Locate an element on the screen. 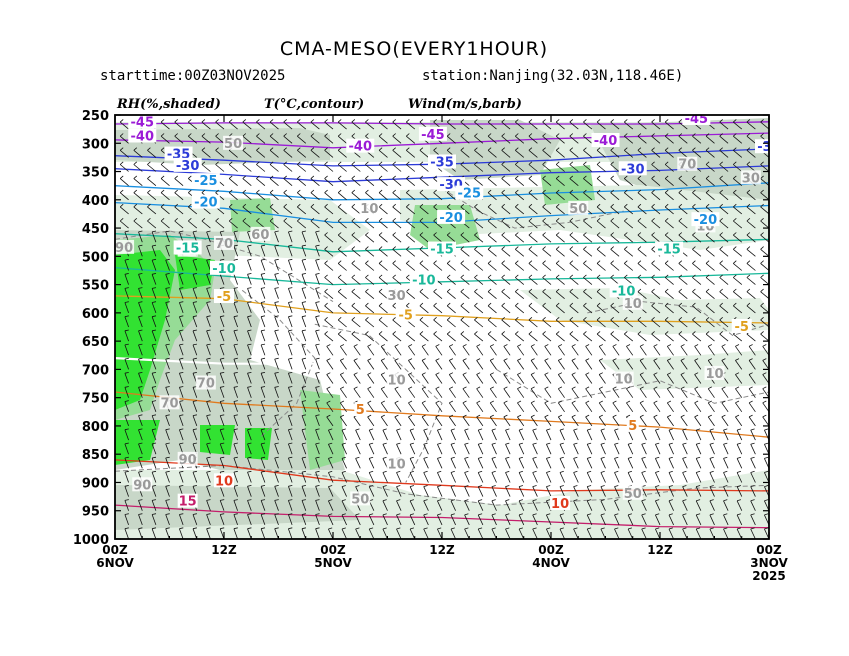 Image resolution: width=849 pixels, height=656 pixels. temperature-contour-label: -15 is located at coordinates (669, 250).